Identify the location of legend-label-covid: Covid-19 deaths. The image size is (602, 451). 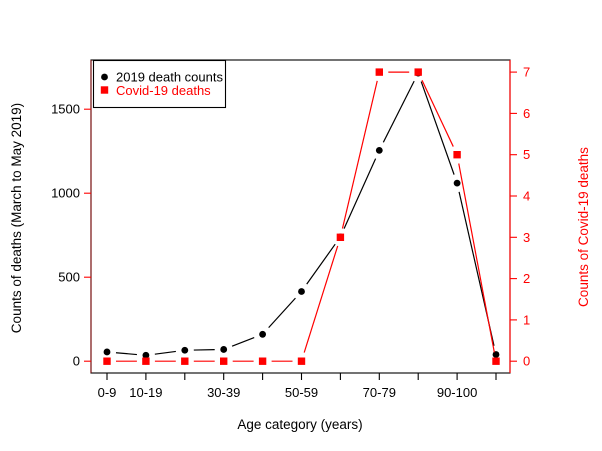
(163, 90).